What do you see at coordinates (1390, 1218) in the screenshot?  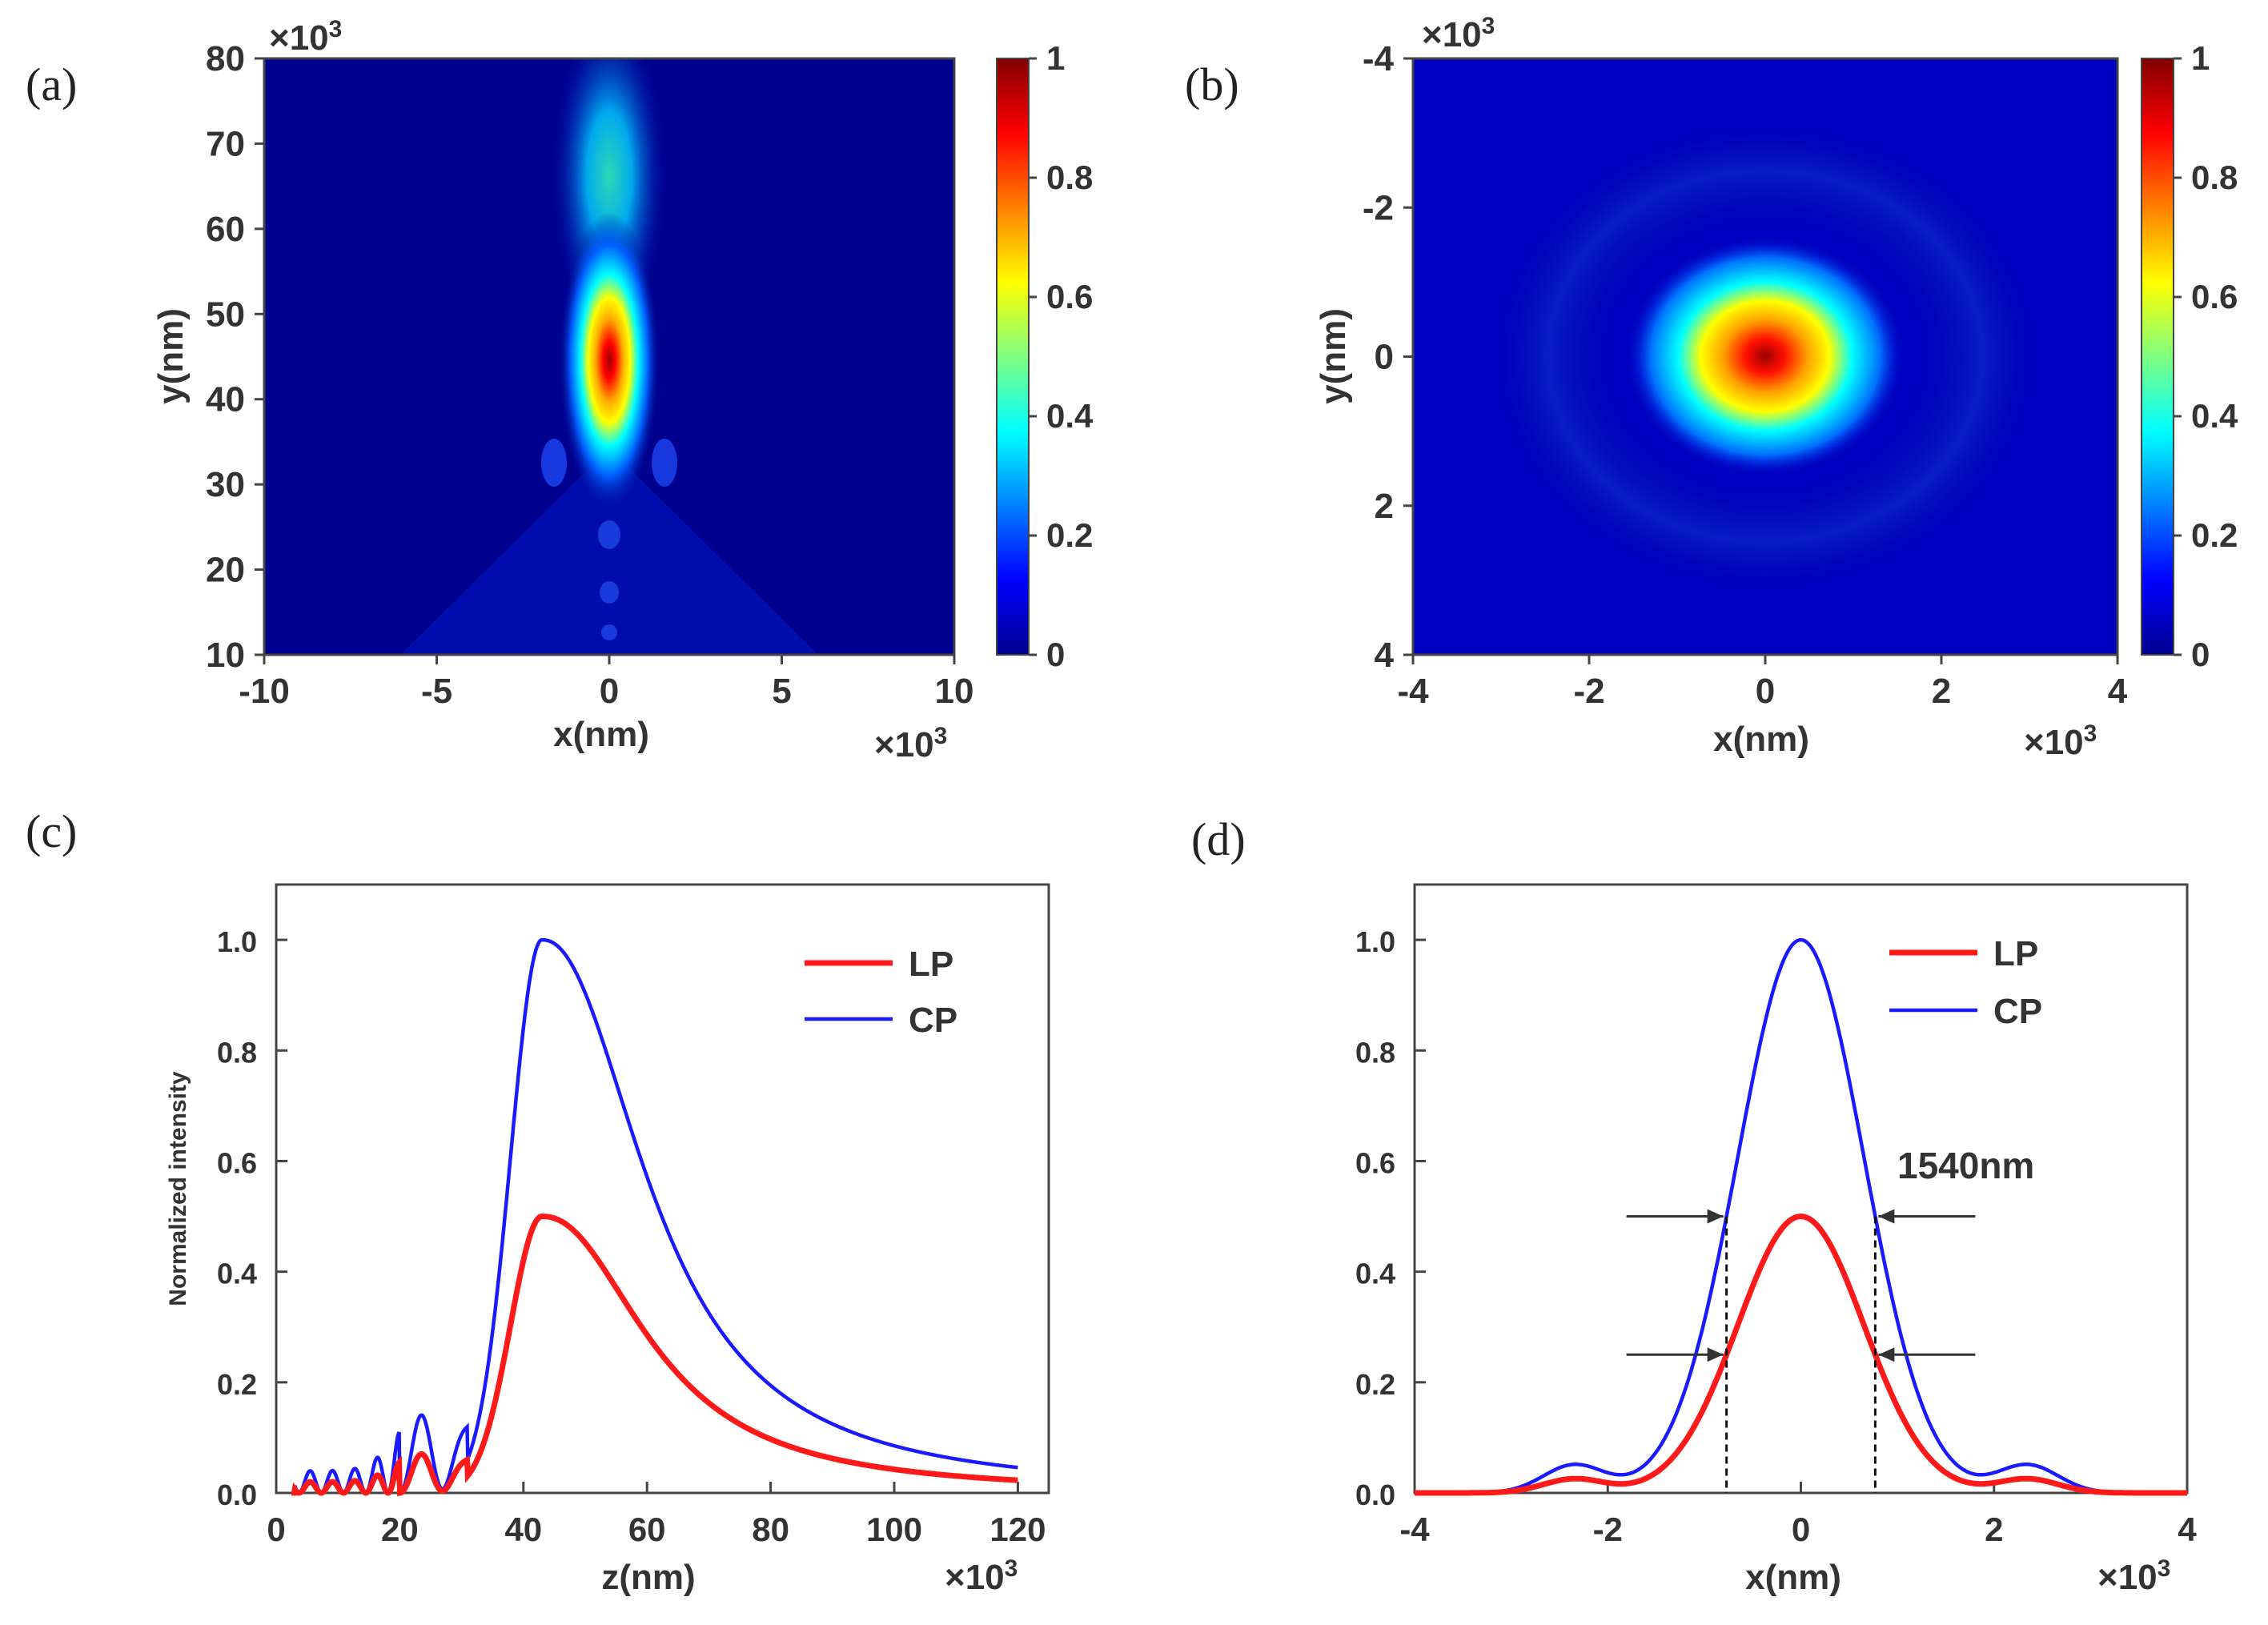 I see `panel-d-y-tick-labels: 0.0 0.2 0.4 0.6 0.8 1.0` at bounding box center [1390, 1218].